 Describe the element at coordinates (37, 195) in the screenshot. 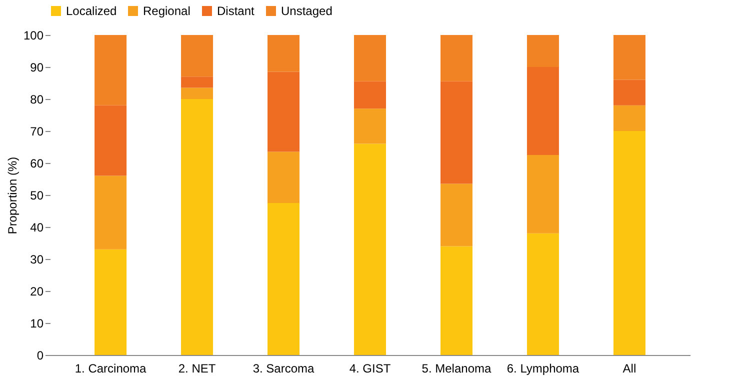

I see `y-tick-label: 50` at that location.